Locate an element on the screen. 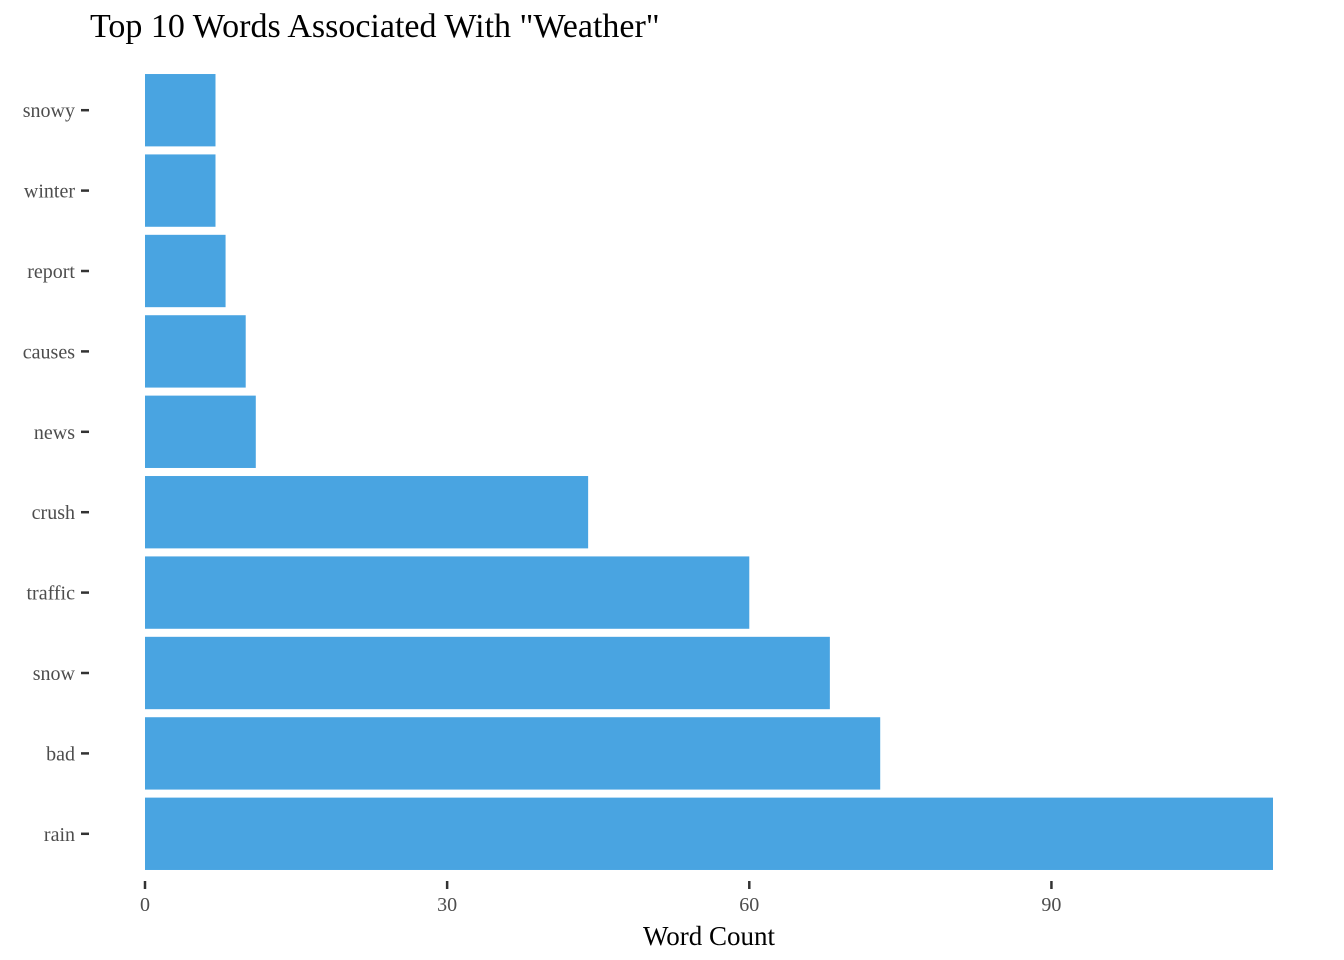 The image size is (1344, 960). x-tick-label: 30 is located at coordinates (447, 905).